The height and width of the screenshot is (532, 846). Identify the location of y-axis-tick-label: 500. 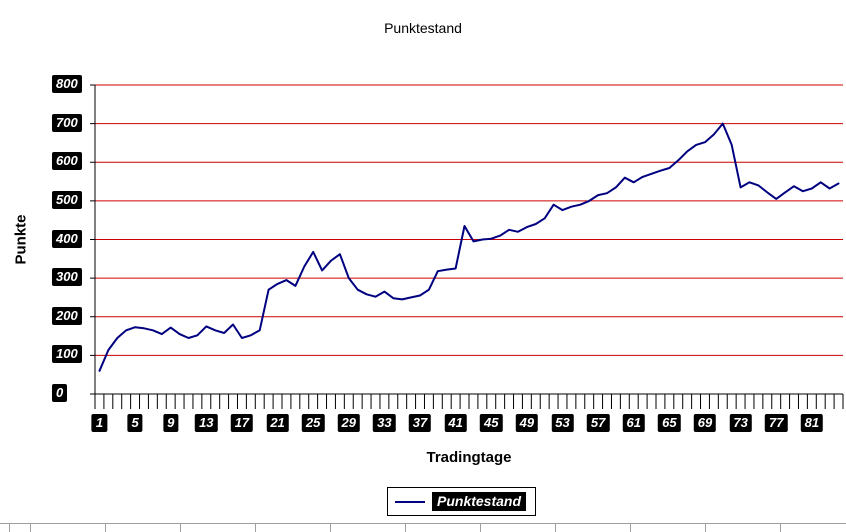
(67, 199).